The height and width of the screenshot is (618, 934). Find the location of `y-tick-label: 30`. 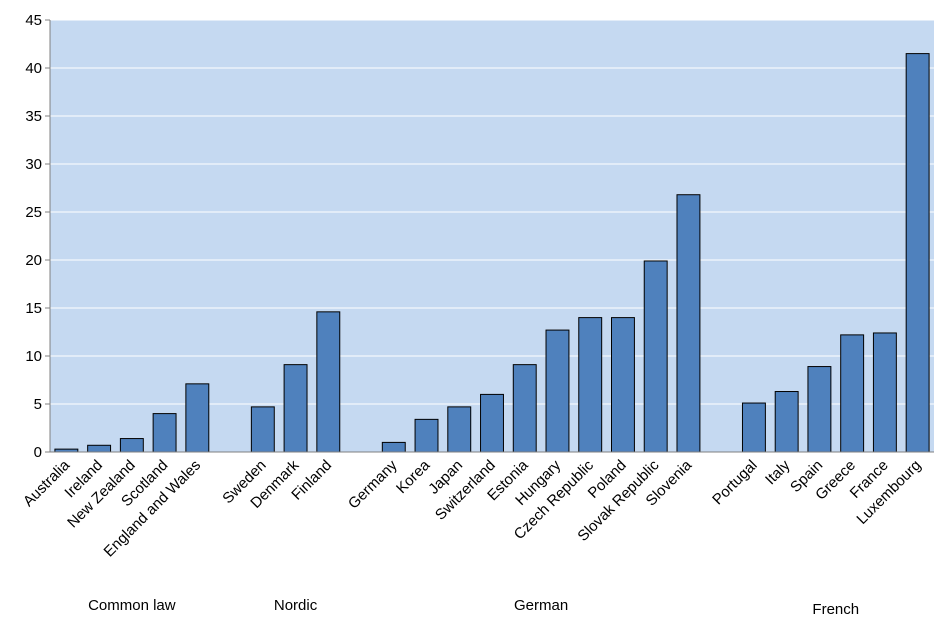

y-tick-label: 30 is located at coordinates (33, 164).